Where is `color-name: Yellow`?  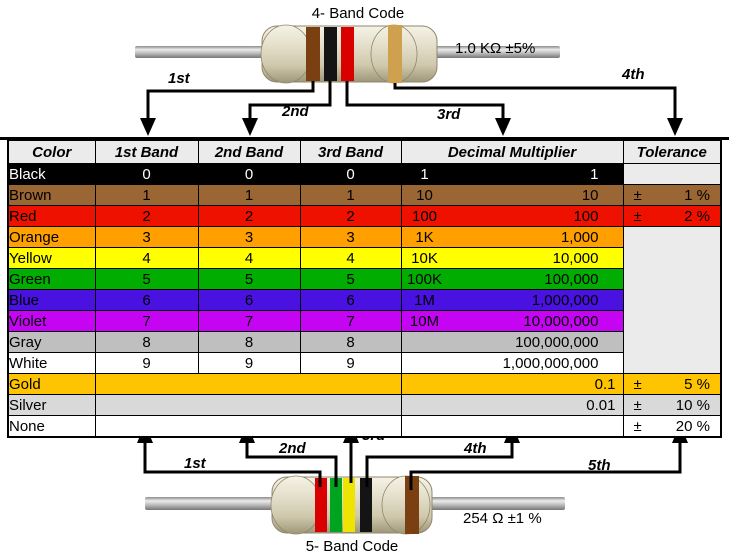 color-name: Yellow is located at coordinates (51, 258).